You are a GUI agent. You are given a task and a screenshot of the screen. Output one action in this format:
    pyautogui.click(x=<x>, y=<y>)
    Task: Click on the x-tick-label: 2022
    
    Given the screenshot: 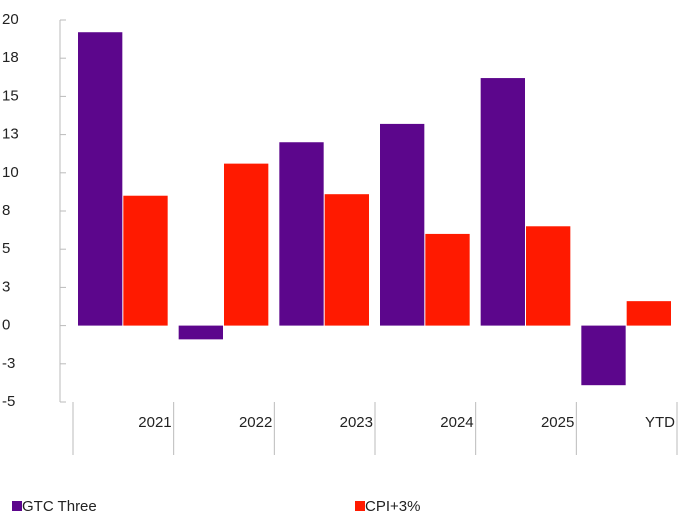 What is the action you would take?
    pyautogui.click(x=255, y=422)
    